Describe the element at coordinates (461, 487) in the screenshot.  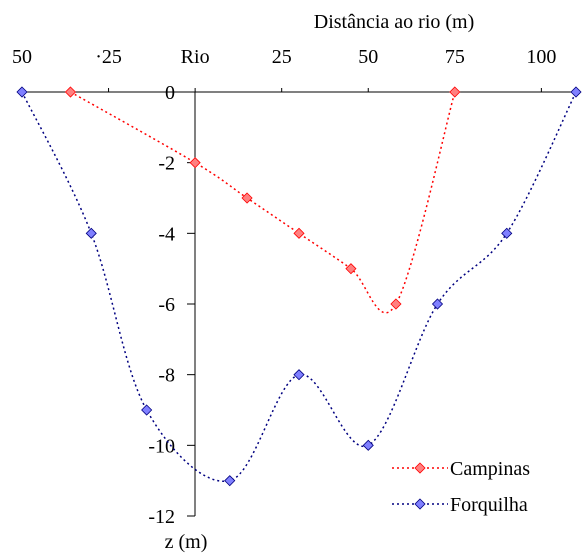
I see `legend: Campinas Forquilha` at that location.